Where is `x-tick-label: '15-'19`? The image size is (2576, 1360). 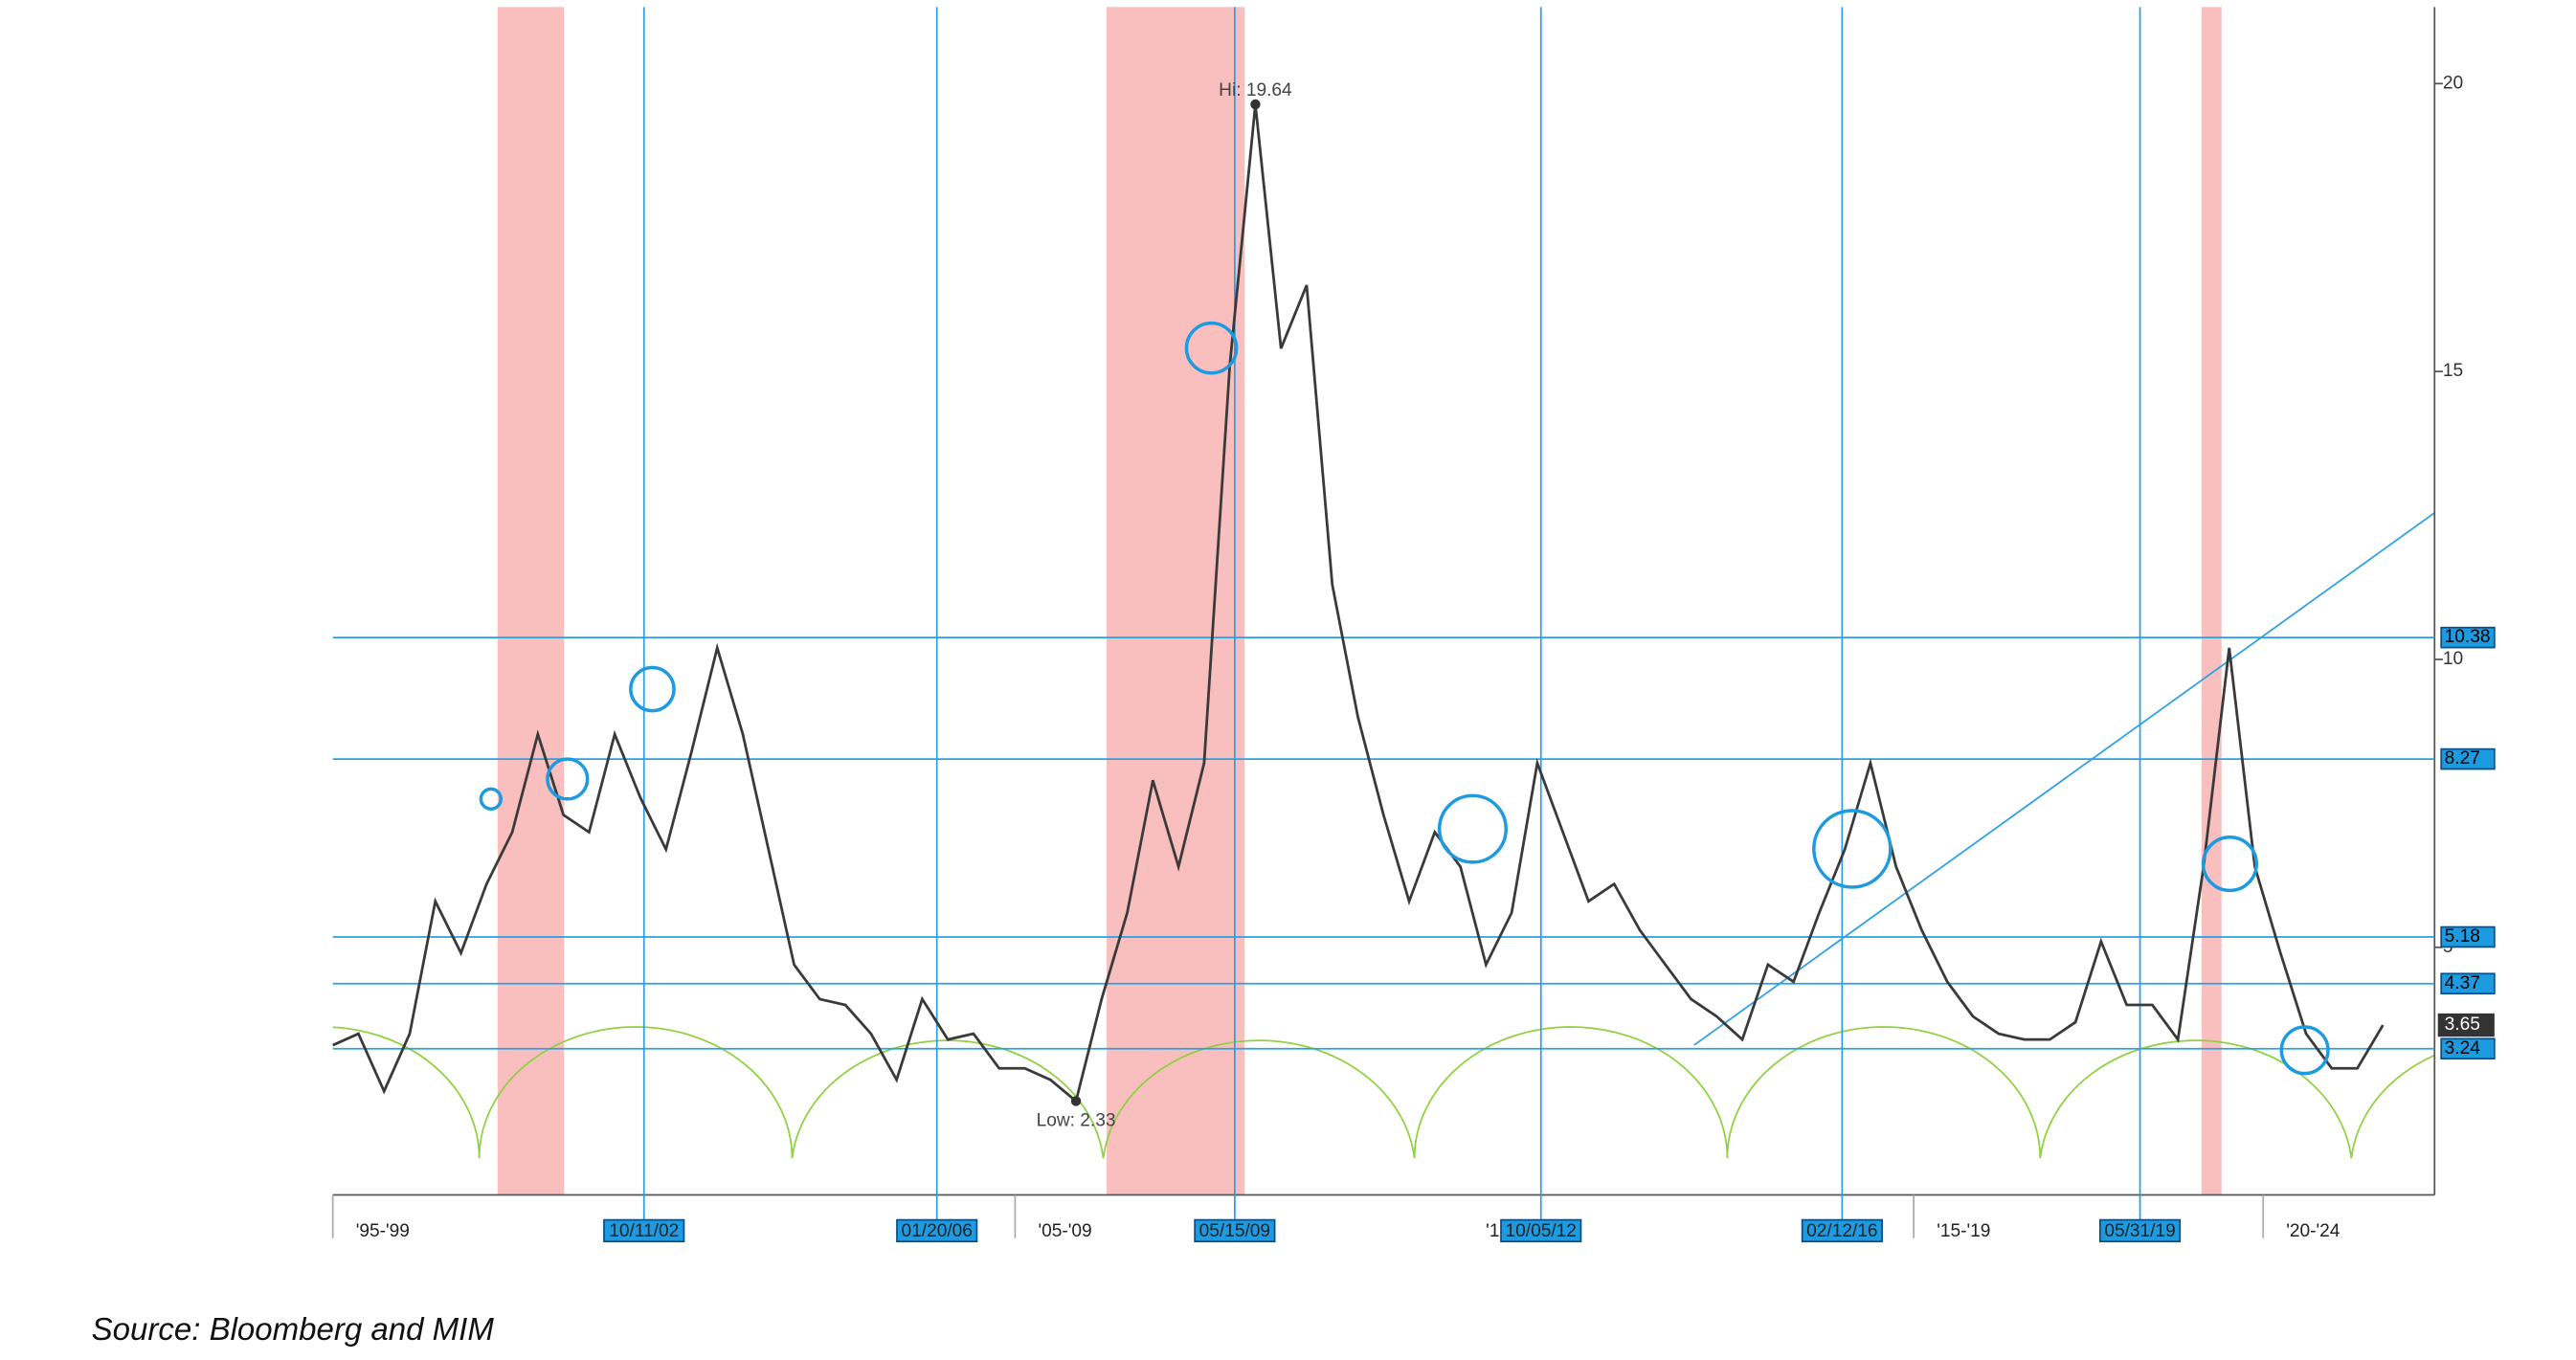
x-tick-label: '15-'19 is located at coordinates (1963, 1231).